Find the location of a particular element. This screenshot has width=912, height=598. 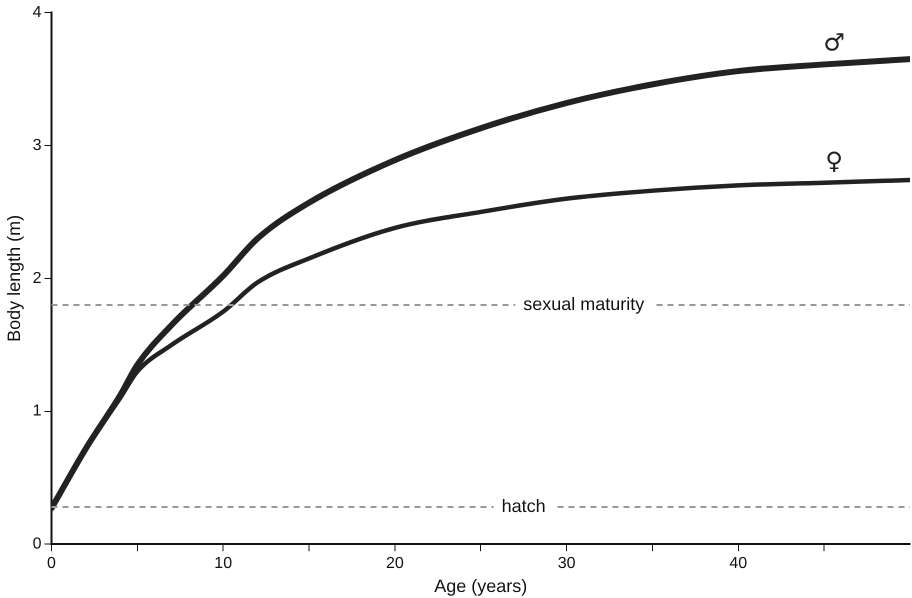

y-tick-label: 0 is located at coordinates (37, 544).